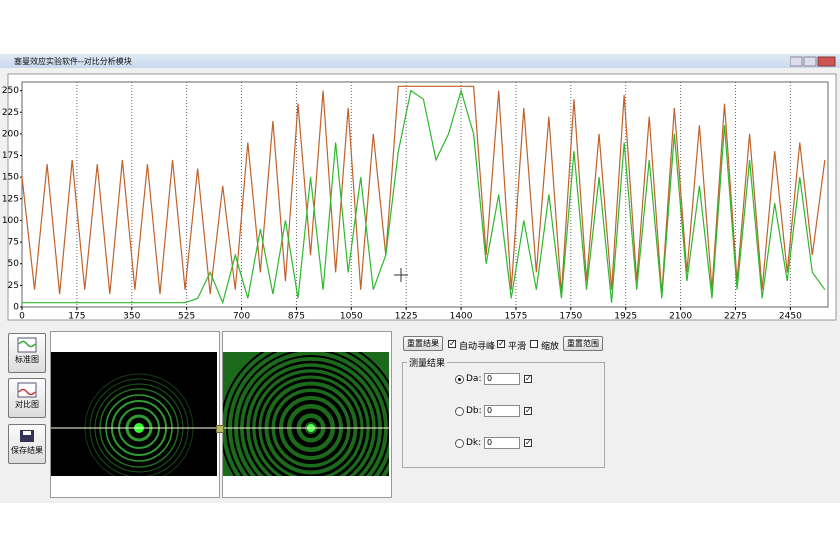 This screenshot has width=840, height=560. What do you see at coordinates (13, 243) in the screenshot?
I see `y-tick-label: 75` at bounding box center [13, 243].